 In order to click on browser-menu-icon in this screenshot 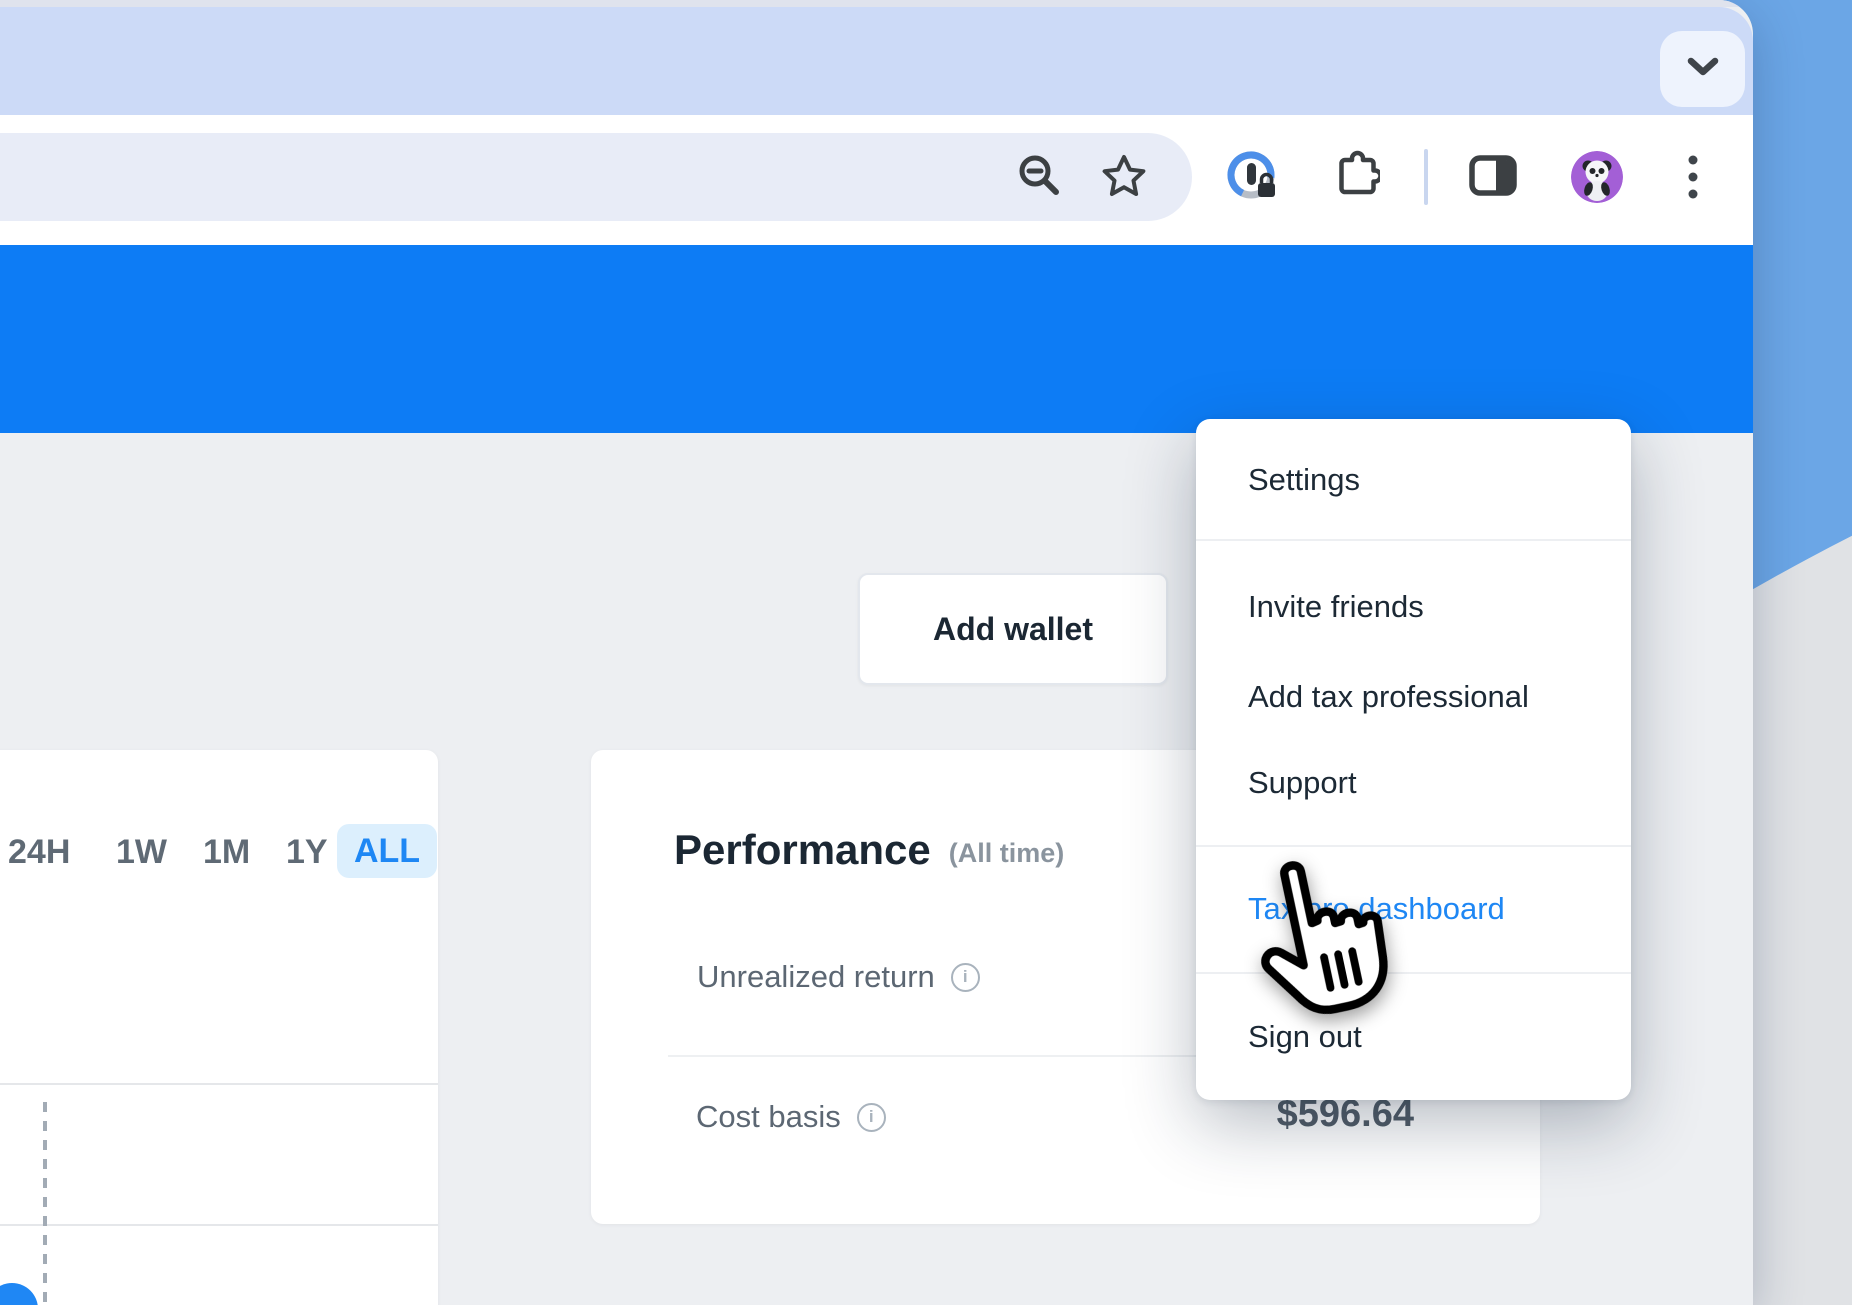, I will do `click(1693, 177)`.